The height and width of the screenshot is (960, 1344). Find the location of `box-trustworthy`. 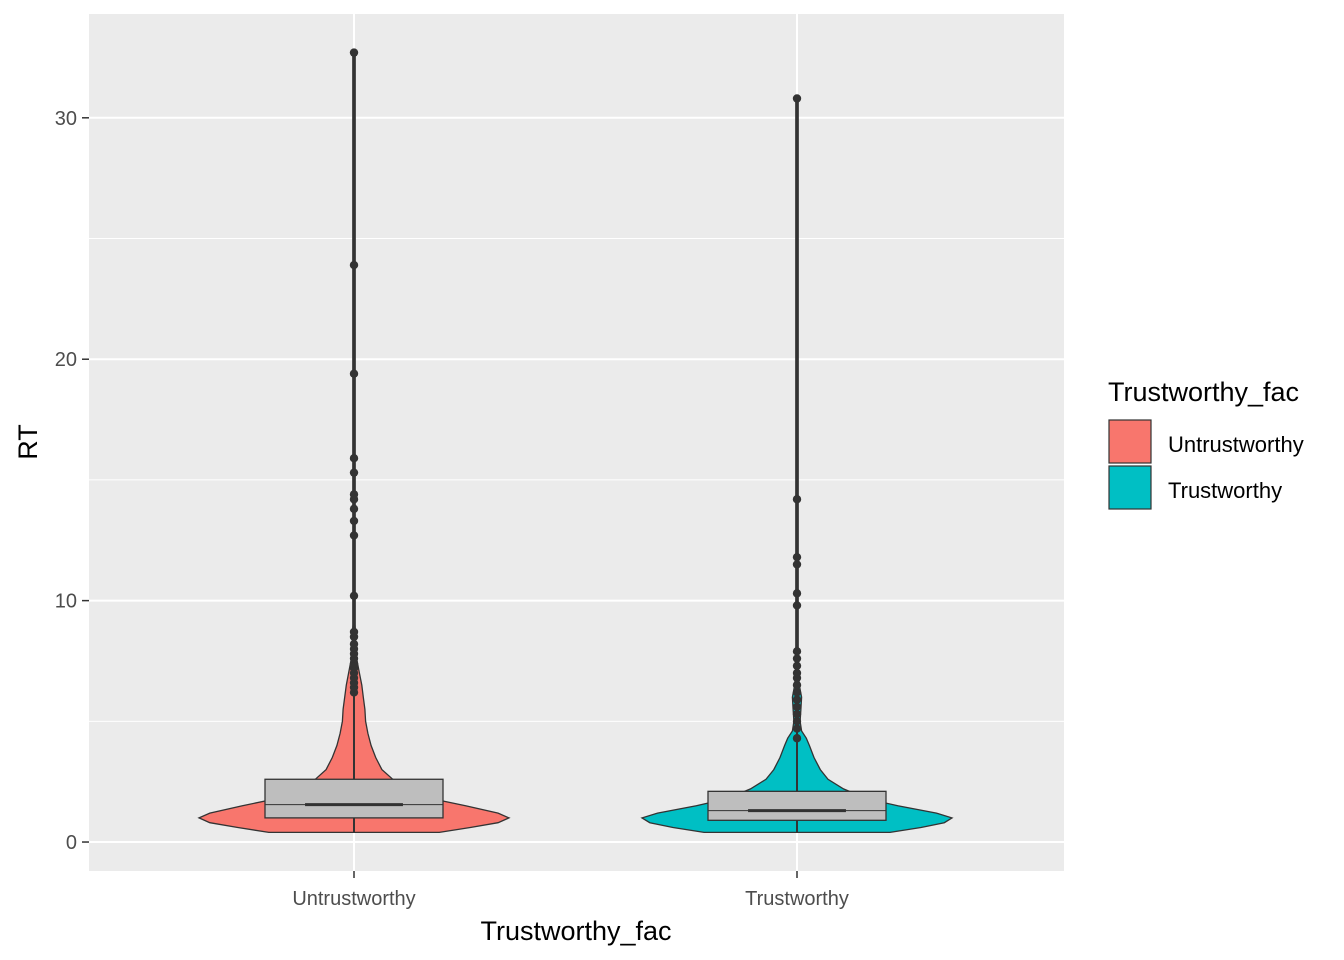

box-trustworthy is located at coordinates (797, 805).